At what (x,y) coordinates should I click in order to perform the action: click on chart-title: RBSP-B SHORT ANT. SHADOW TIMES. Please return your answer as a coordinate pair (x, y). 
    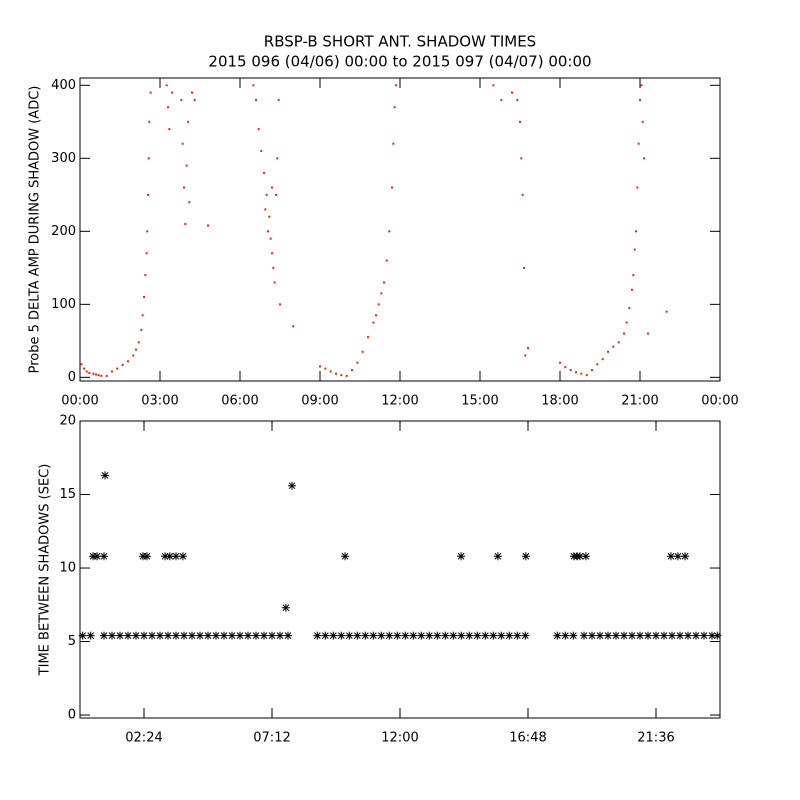
    Looking at the image, I should click on (400, 42).